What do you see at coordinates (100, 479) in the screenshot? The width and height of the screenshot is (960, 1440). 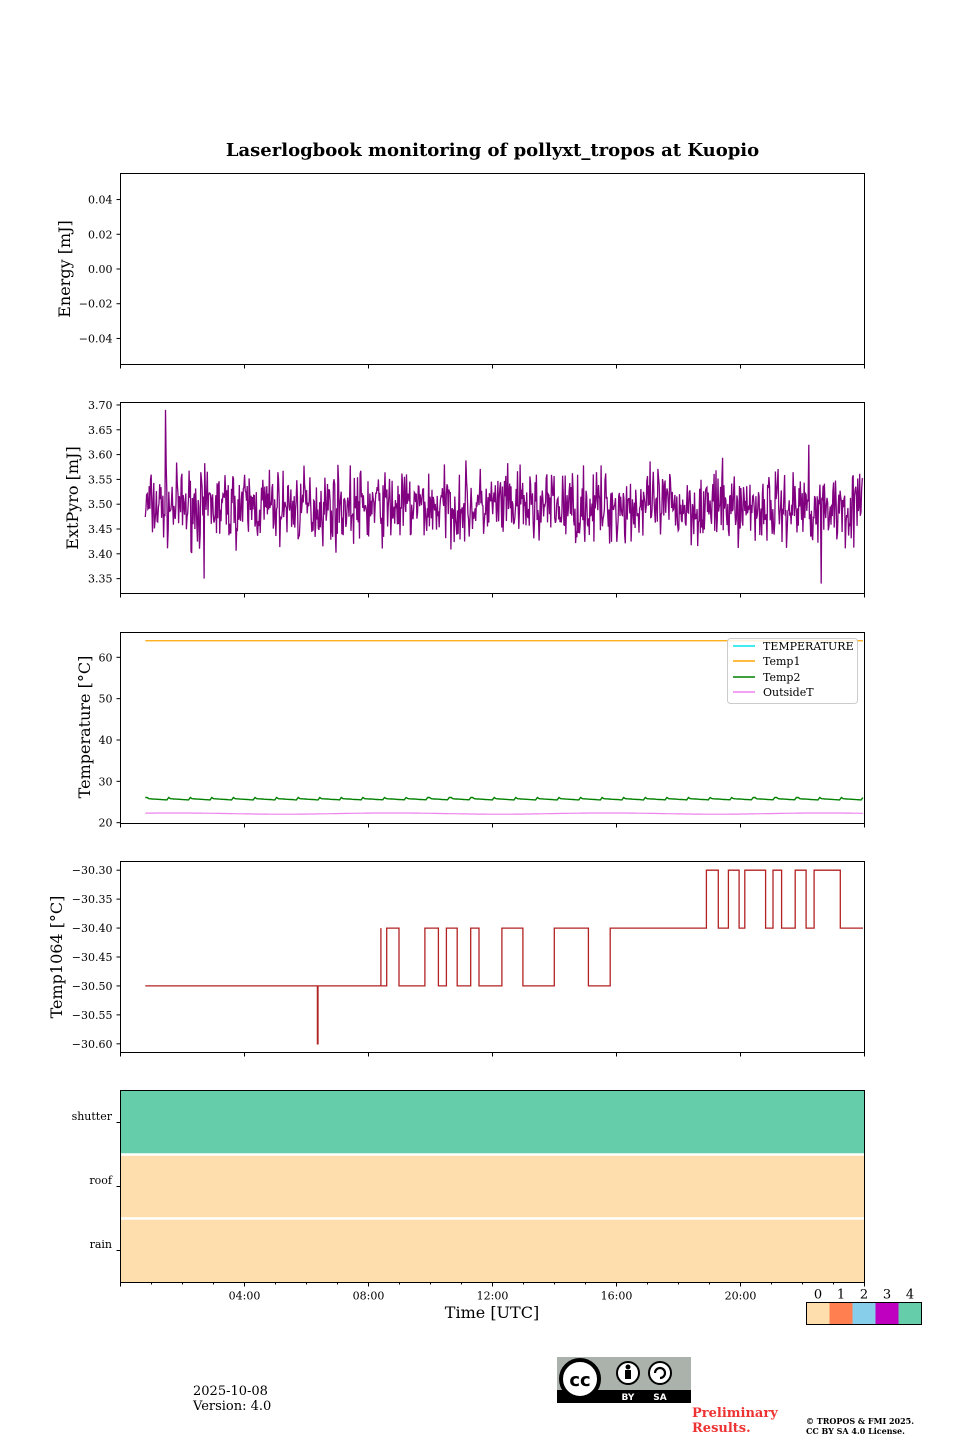 I see `ytick-label-extpyro: 3.55` at bounding box center [100, 479].